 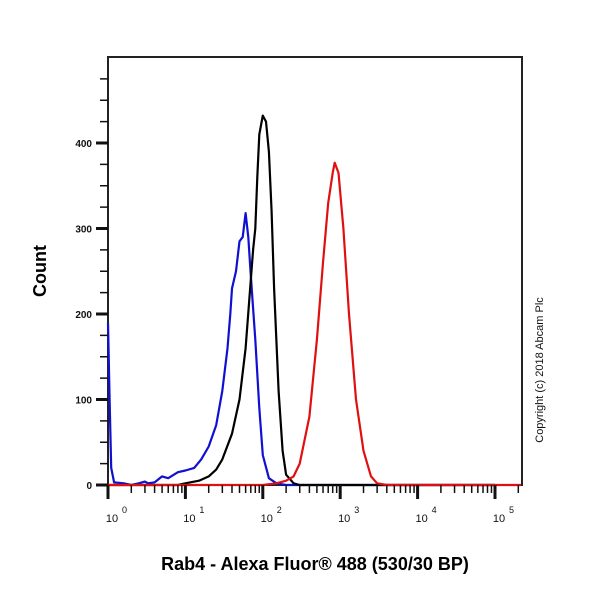 I want to click on x-tick-exponent: 1, so click(x=201, y=510).